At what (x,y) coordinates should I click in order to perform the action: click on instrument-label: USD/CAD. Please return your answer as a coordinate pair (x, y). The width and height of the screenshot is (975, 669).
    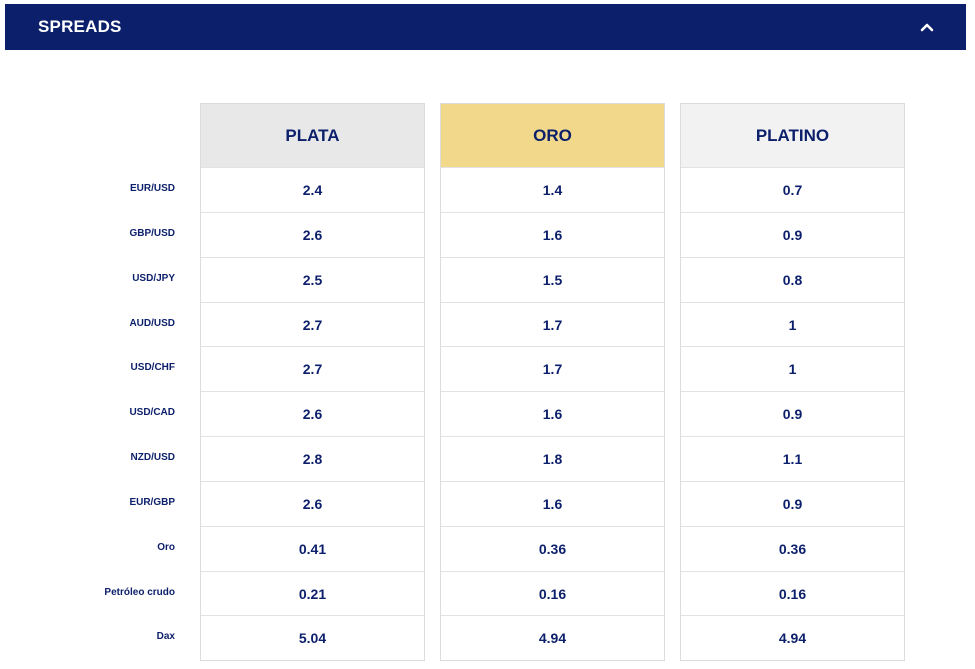
    Looking at the image, I should click on (152, 413).